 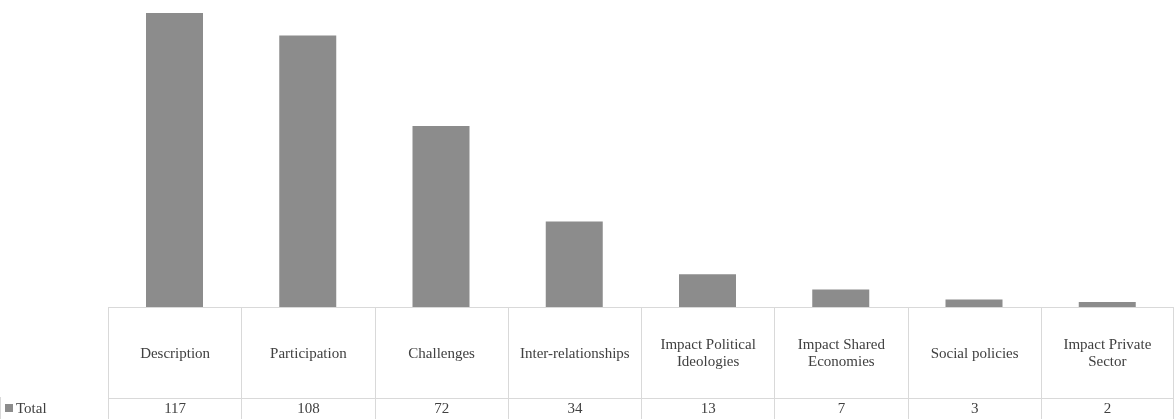 I want to click on data-label: 3, so click(x=974, y=408).